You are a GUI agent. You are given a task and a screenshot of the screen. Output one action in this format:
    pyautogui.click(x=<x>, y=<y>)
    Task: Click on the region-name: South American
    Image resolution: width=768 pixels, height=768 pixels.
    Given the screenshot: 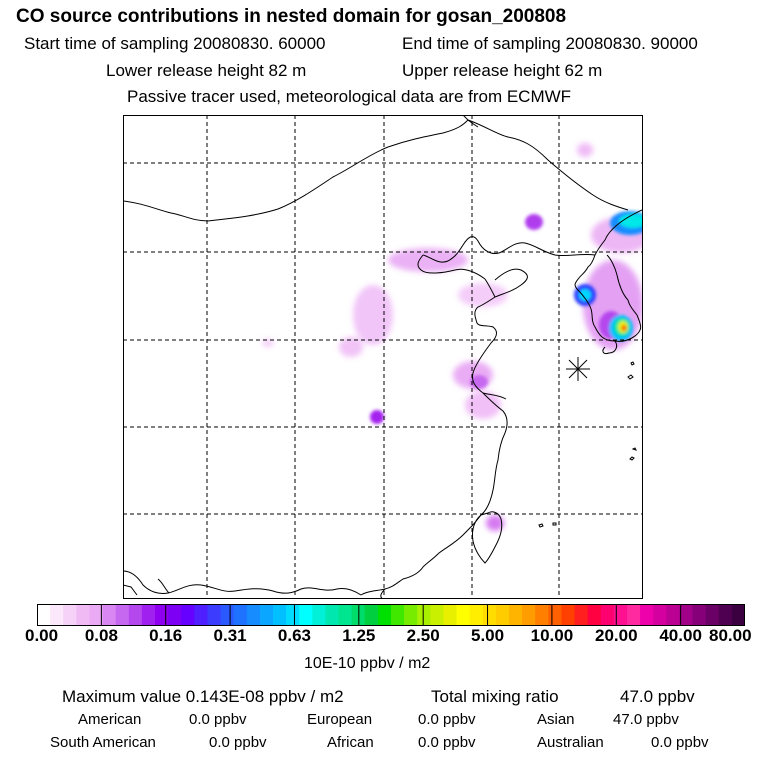 What is the action you would take?
    pyautogui.click(x=103, y=742)
    